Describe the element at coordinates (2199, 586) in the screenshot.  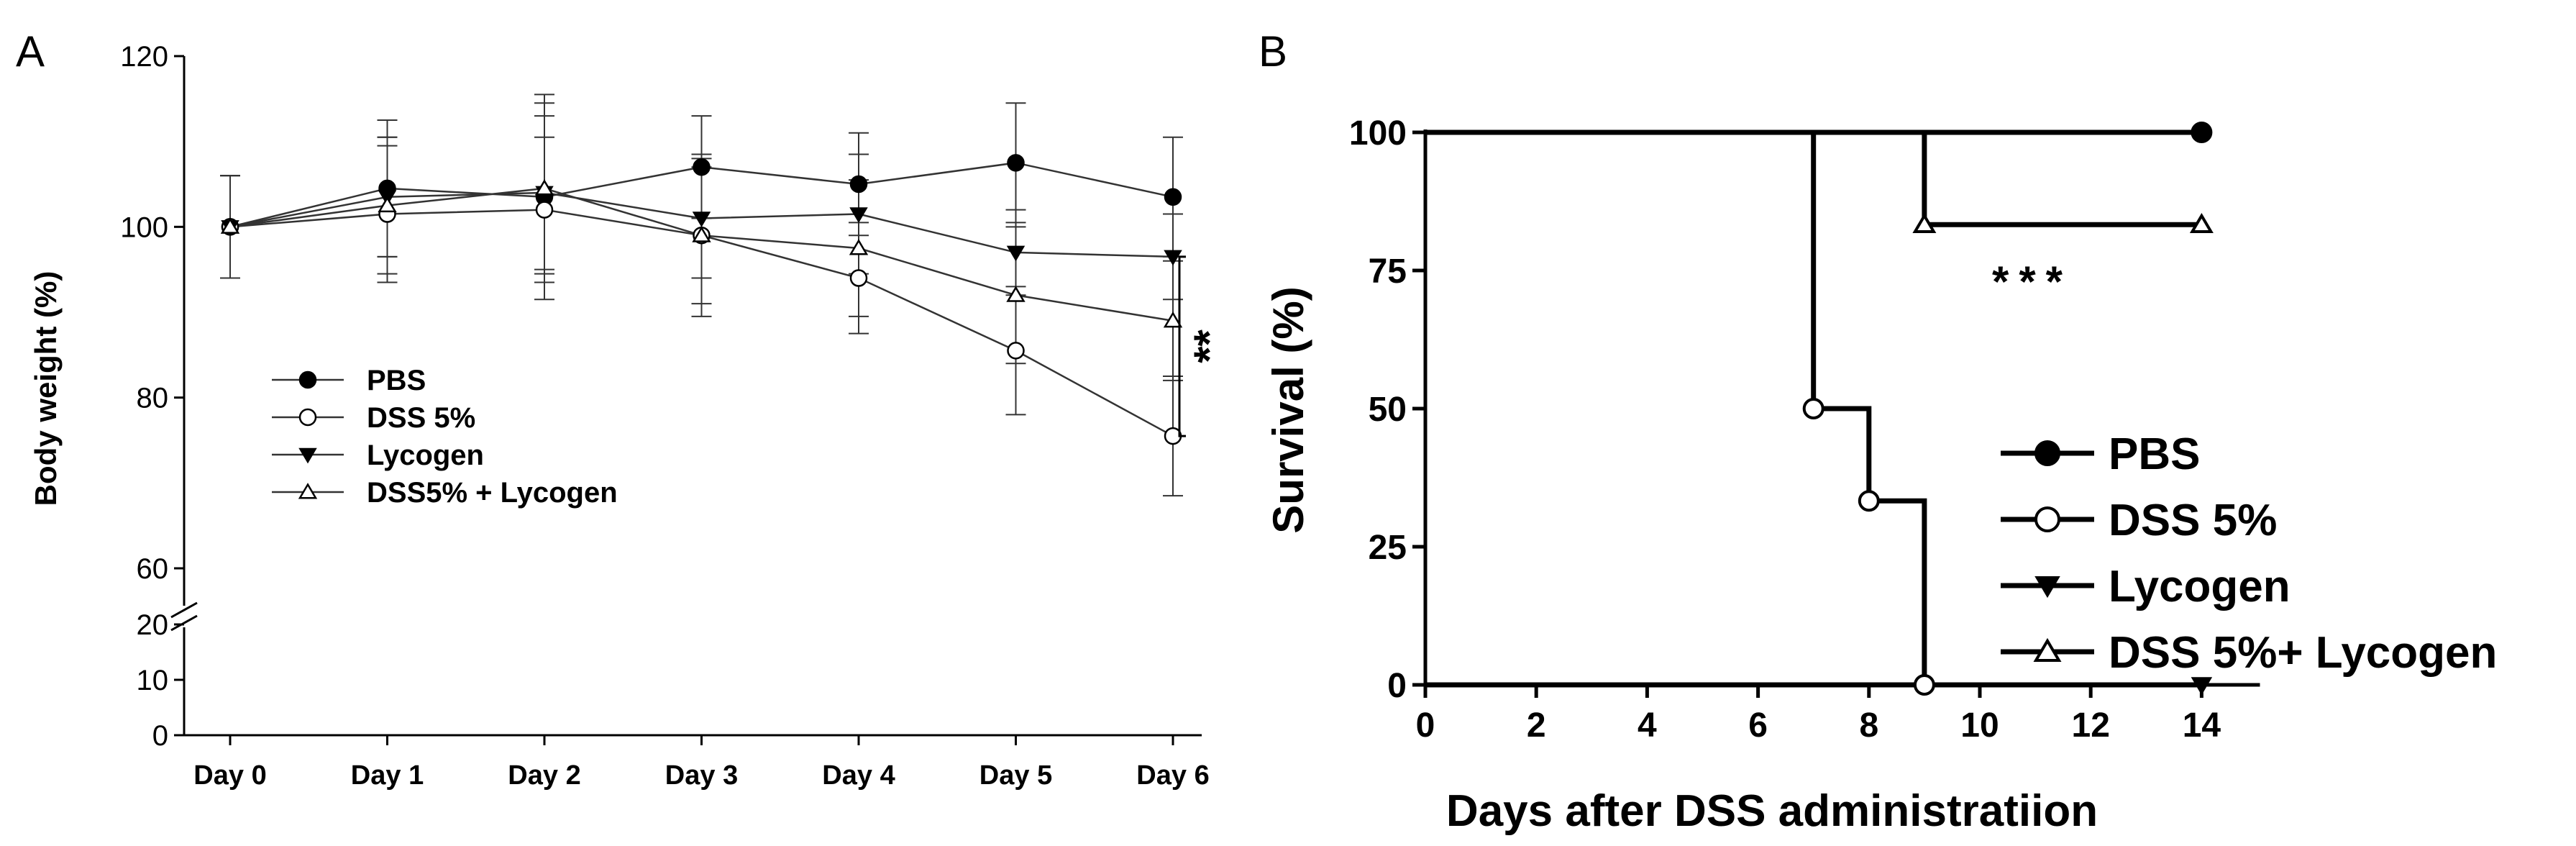
I see `b-legend-label-lycogen: Lycogen` at that location.